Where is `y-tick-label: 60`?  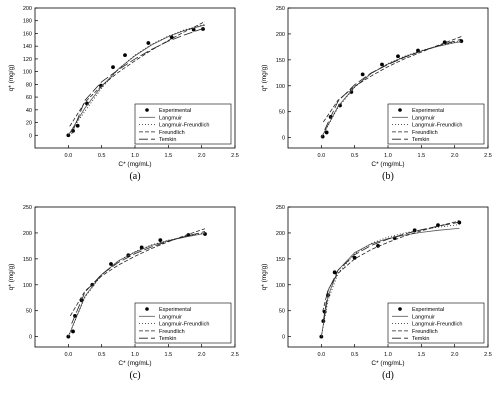
y-tick-label: 60 is located at coordinates (29, 98).